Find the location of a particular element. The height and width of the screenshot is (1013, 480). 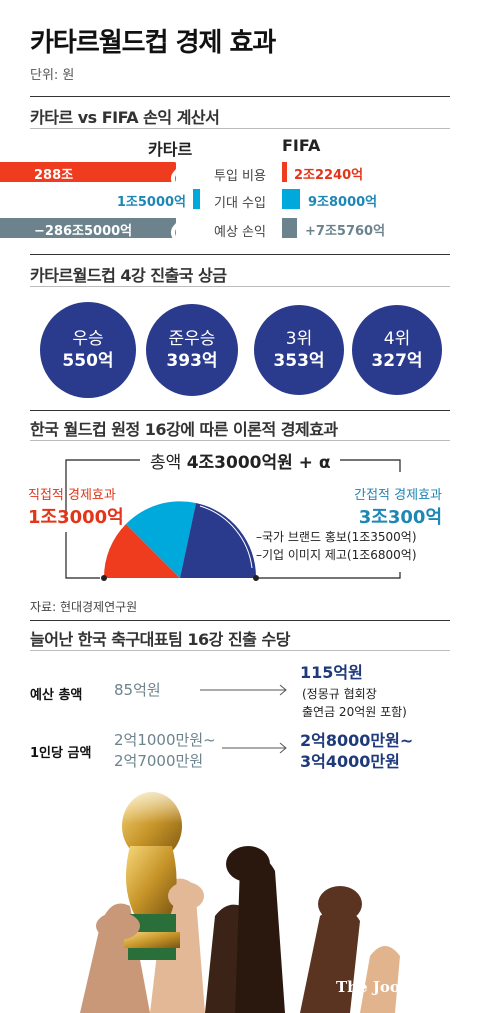

axis-break-icon is located at coordinates (176, 200).